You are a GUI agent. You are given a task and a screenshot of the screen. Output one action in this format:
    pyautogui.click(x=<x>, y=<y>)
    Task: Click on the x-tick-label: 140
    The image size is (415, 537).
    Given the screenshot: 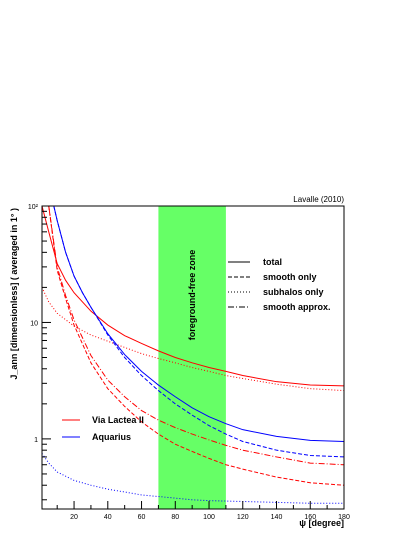 What is the action you would take?
    pyautogui.click(x=277, y=517)
    